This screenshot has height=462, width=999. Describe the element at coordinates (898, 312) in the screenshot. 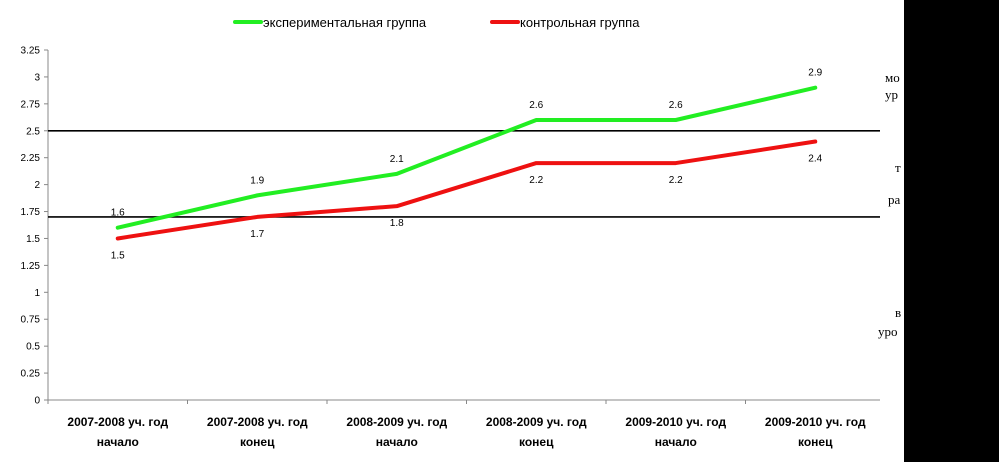

I see `side-label-5: в` at that location.